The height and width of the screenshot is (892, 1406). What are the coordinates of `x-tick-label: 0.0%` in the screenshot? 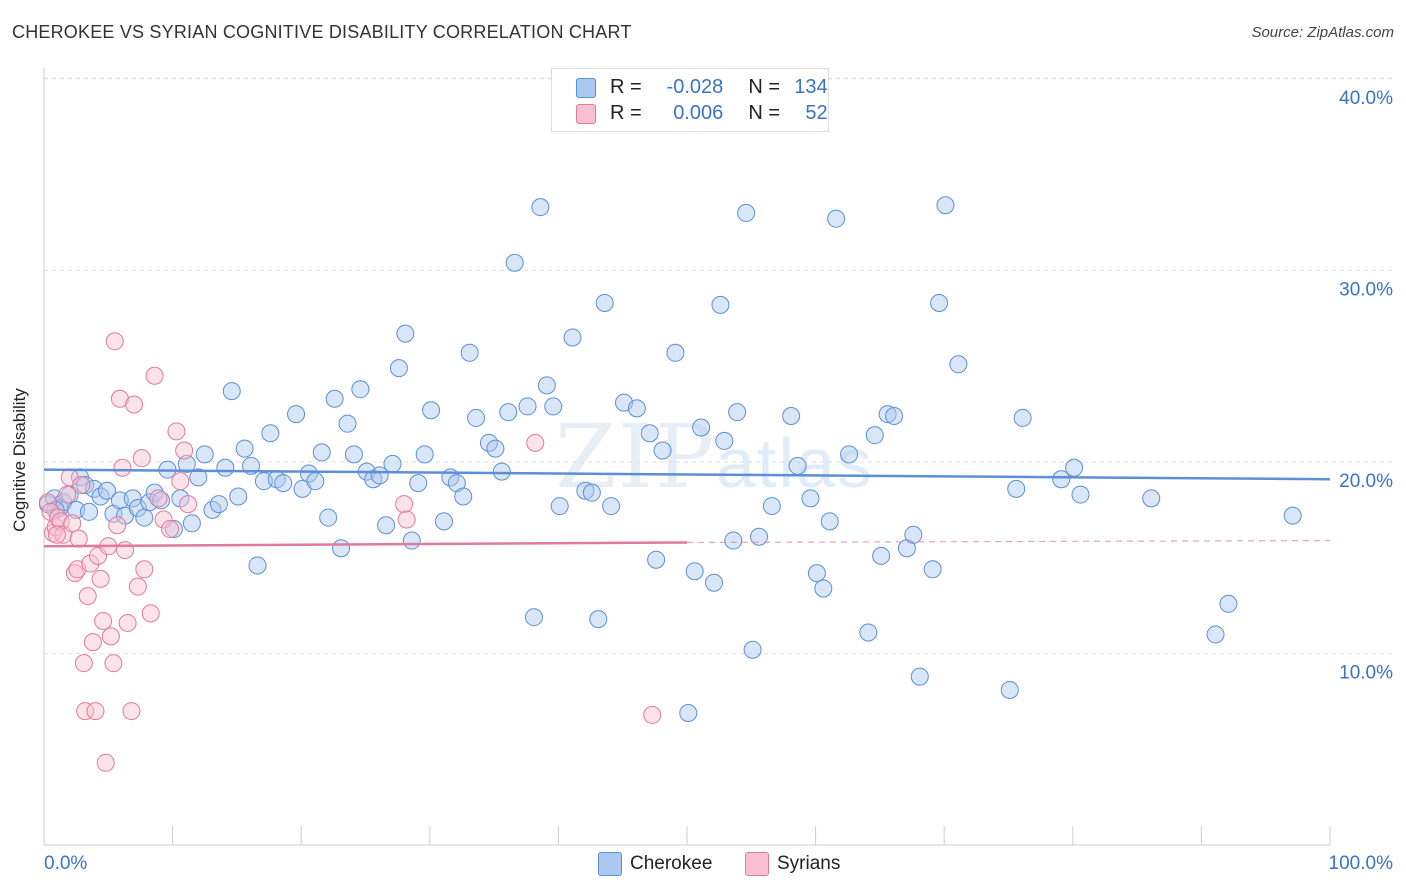 It's located at (65, 863).